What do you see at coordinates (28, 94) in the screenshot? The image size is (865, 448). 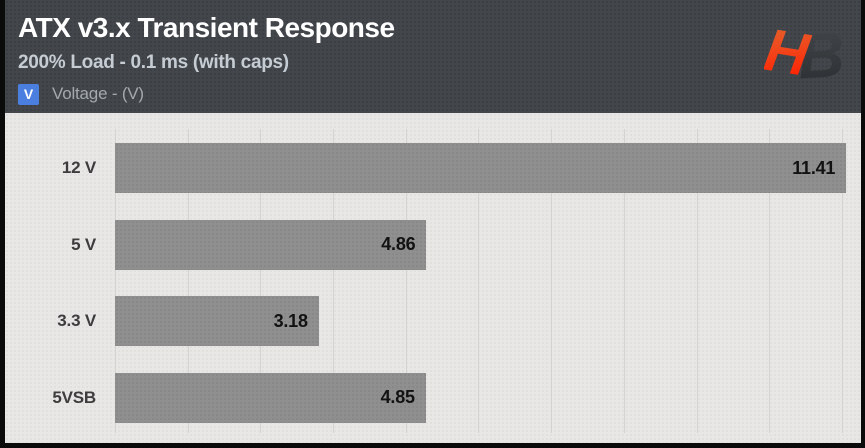 I see `voltage-legend-icon: V` at bounding box center [28, 94].